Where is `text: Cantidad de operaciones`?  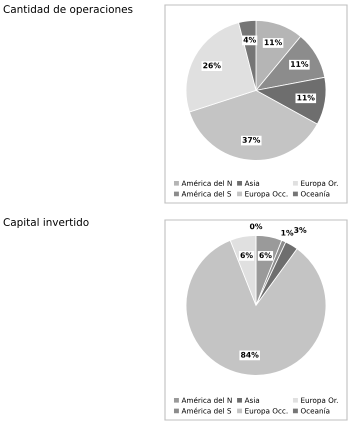 text: Cantidad de operaciones is located at coordinates (68, 10).